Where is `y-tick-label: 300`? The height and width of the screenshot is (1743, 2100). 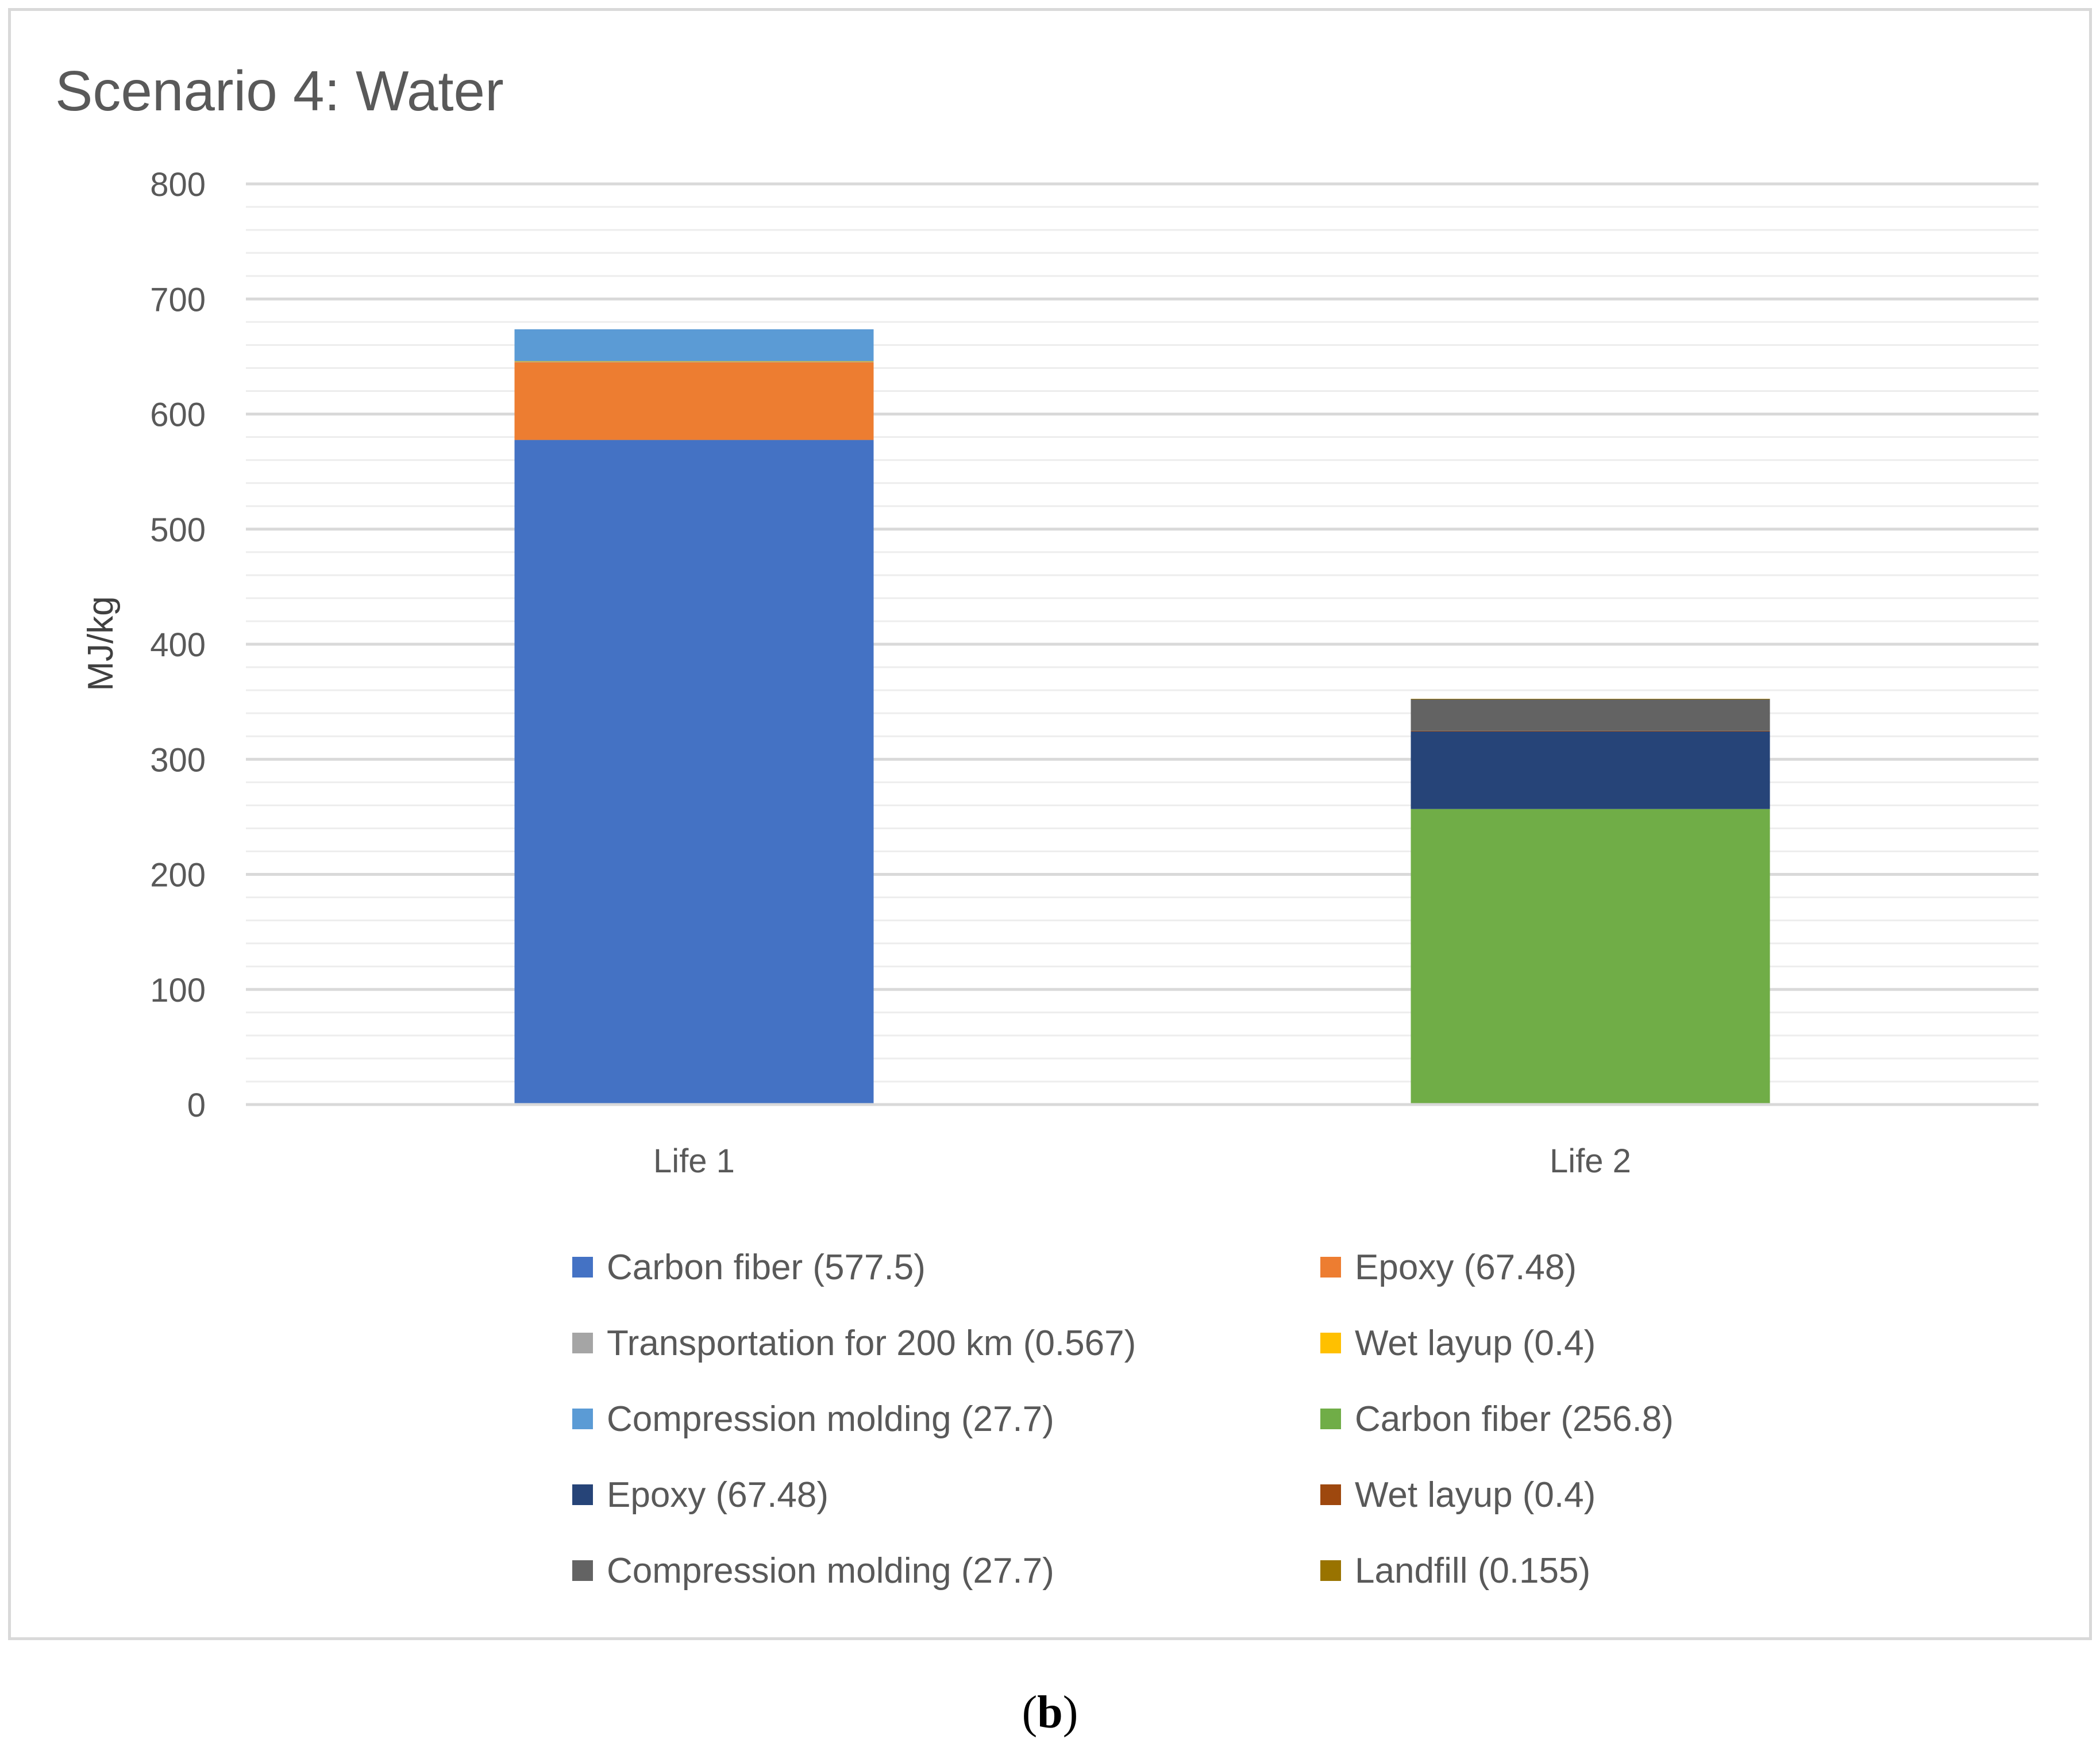
y-tick-label: 300 is located at coordinates (178, 760).